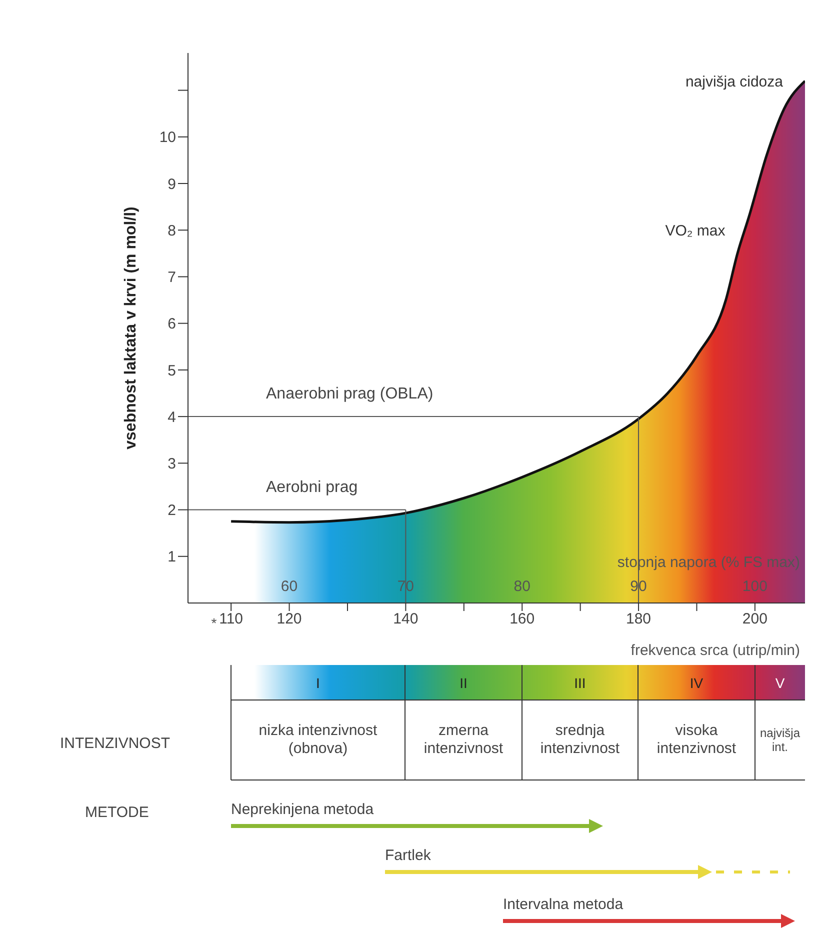  What do you see at coordinates (172, 463) in the screenshot?
I see `y-tick-label: 3` at bounding box center [172, 463].